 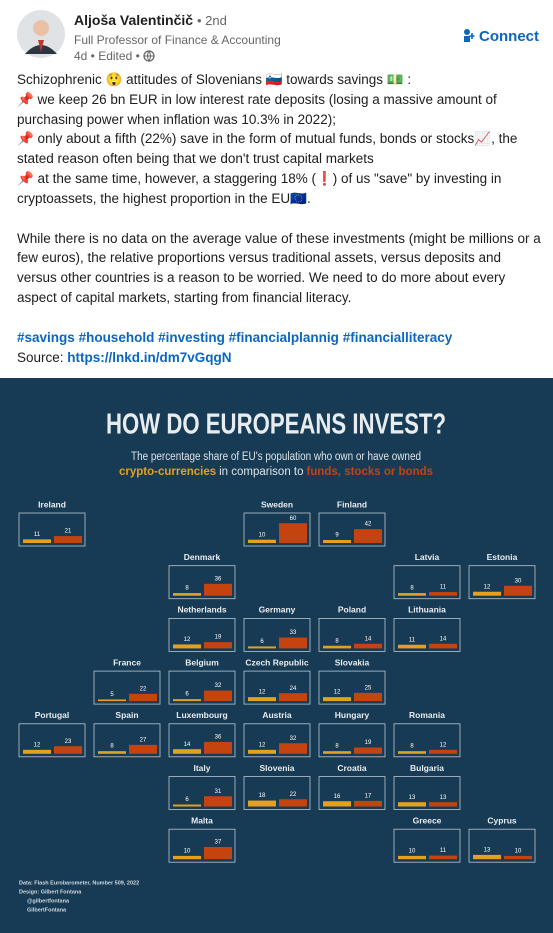 What do you see at coordinates (502, 820) in the screenshot?
I see `tile-label: Cyprus` at bounding box center [502, 820].